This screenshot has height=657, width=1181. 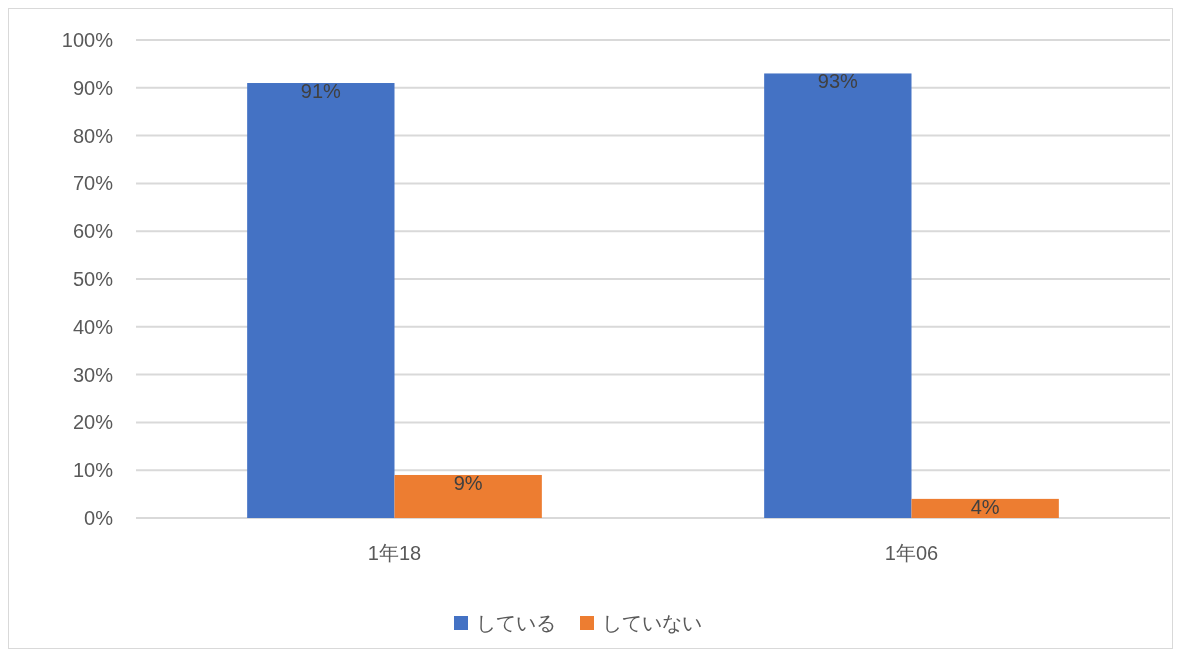 I want to click on y-tick-label: 20%, so click(x=93, y=422).